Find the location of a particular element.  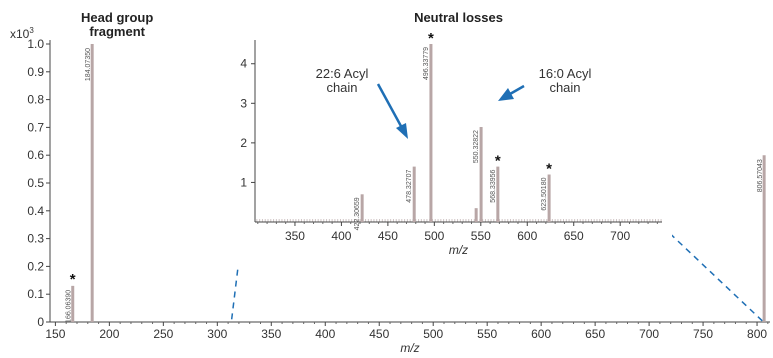

x-tick-label: 250 is located at coordinates (163, 334).